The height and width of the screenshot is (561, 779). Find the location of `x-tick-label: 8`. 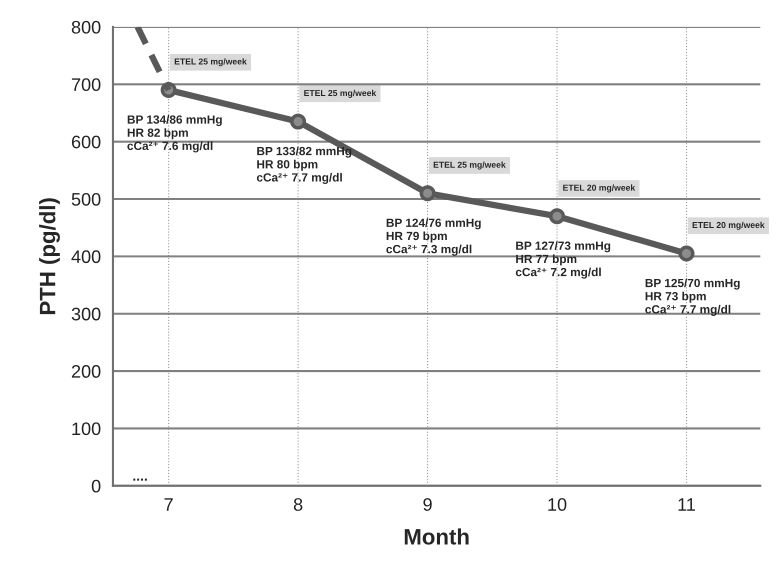

x-tick-label: 8 is located at coordinates (298, 504).